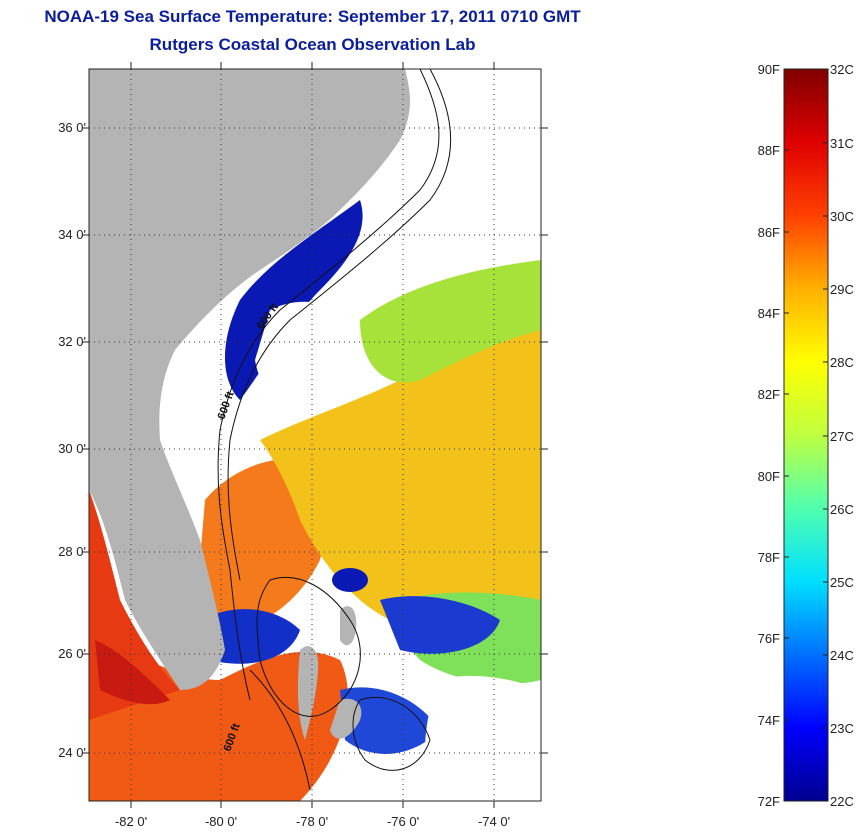 The height and width of the screenshot is (832, 865). Describe the element at coordinates (768, 801) in the screenshot. I see `colorbar-label-f: 72F` at that location.